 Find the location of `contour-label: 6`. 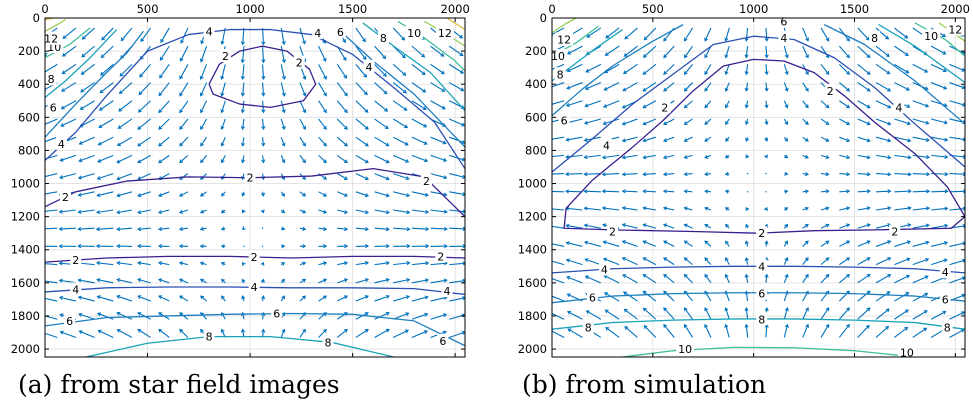

contour-label: 6 is located at coordinates (783, 21).